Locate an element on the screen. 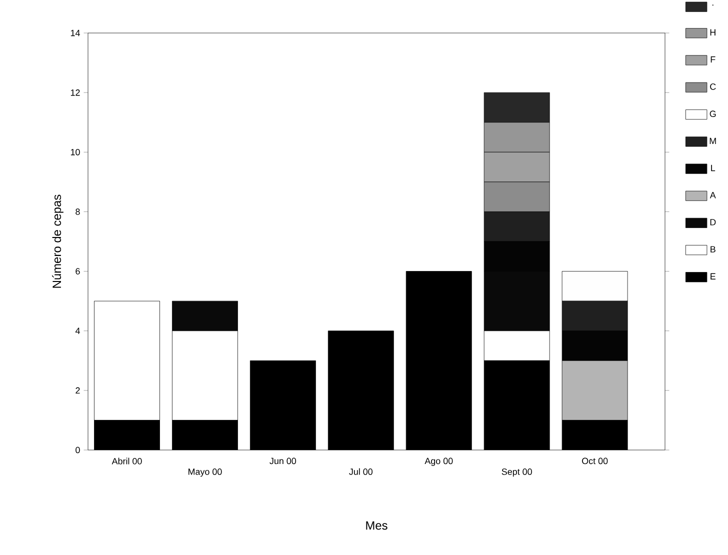 The image size is (728, 555). y-axis-title: Número de cepas is located at coordinates (58, 241).